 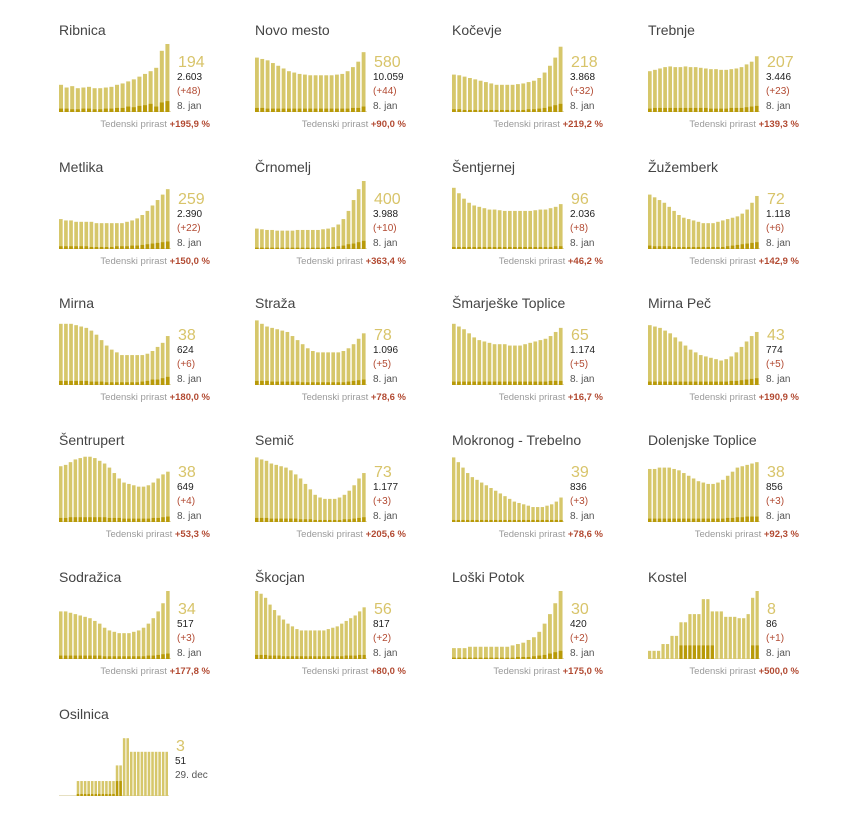 I want to click on bar-chart, so click(x=704, y=487).